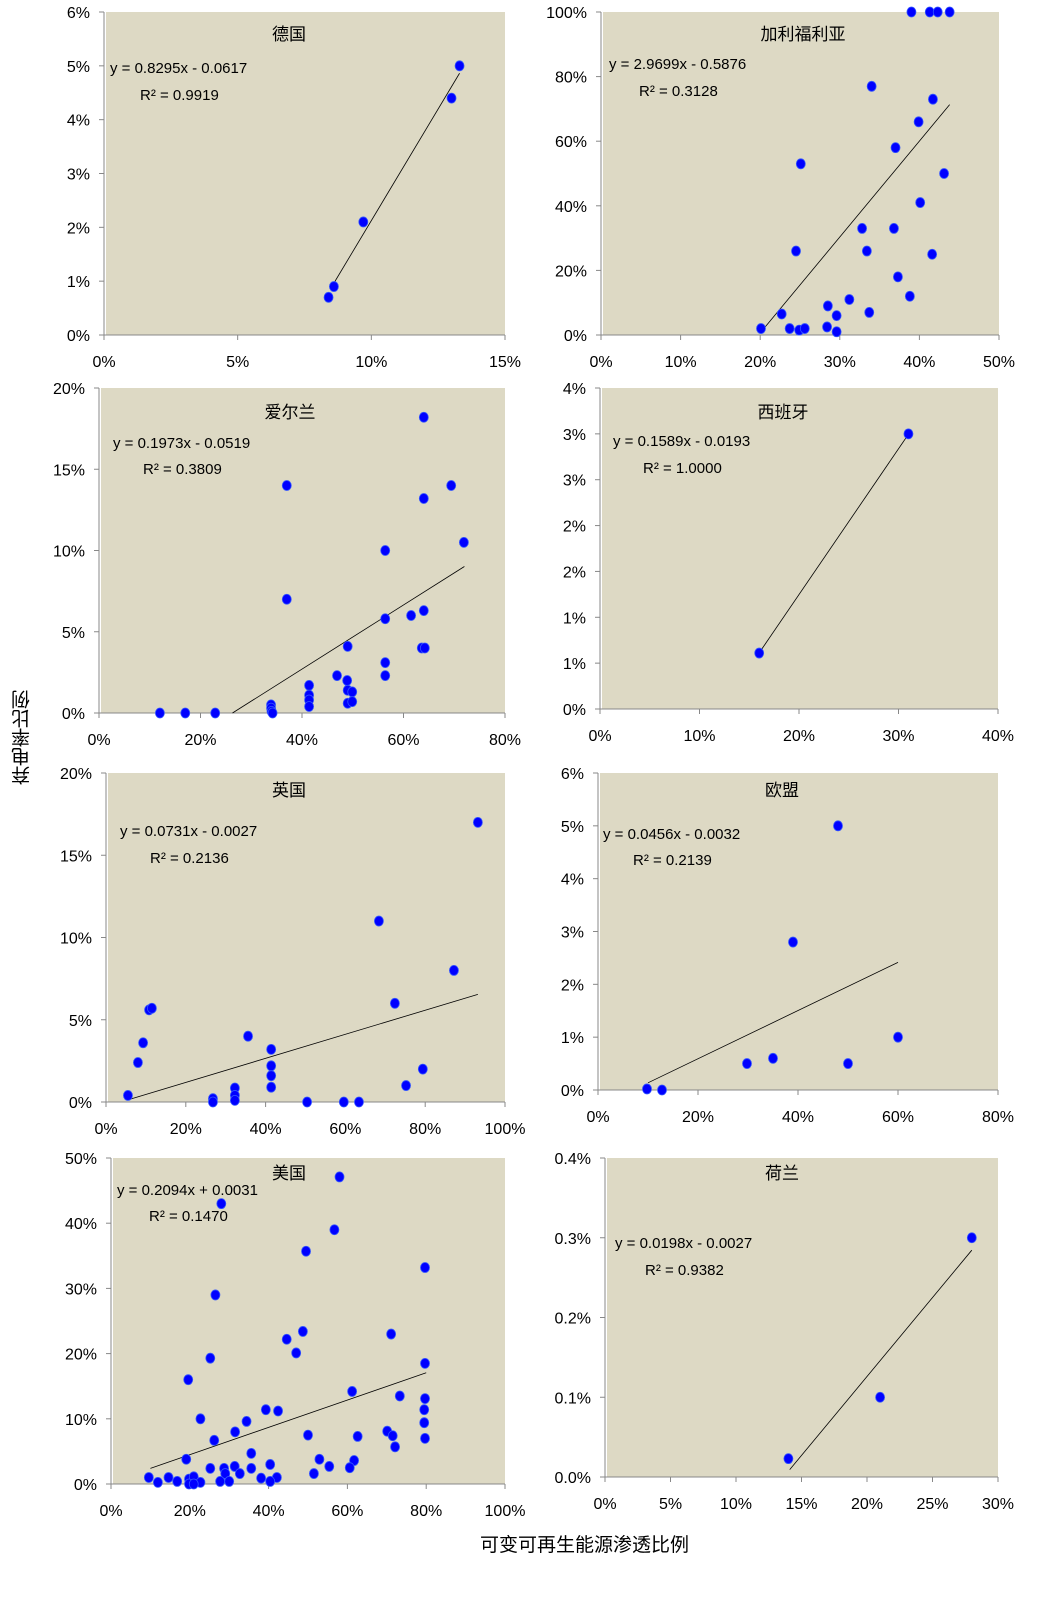 This screenshot has width=1056, height=1619. Describe the element at coordinates (181, 443) in the screenshot. I see `trendline-equation: y = 0.1973x - 0.0519` at that location.